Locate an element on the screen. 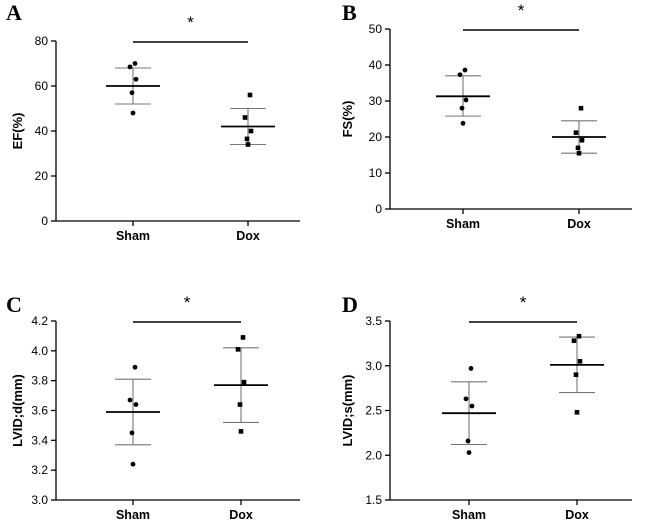 The height and width of the screenshot is (522, 658). panel-d-y-tick-label: 3.0 is located at coordinates (373, 366).